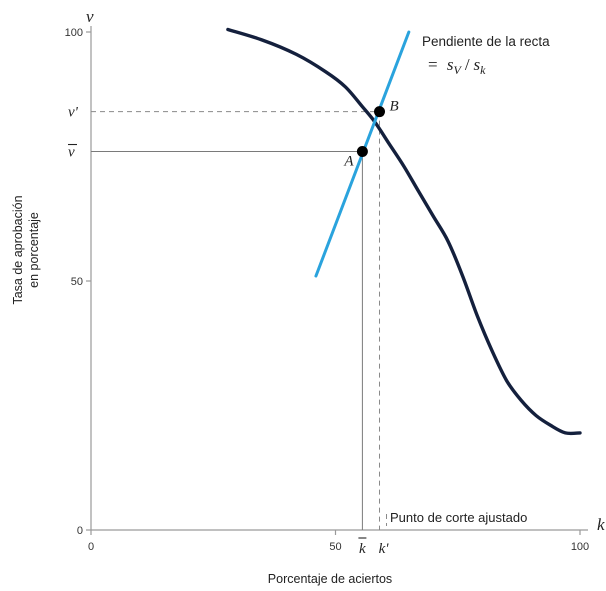  What do you see at coordinates (483, 70) in the screenshot?
I see `slope-formula-sk-sub: k` at bounding box center [483, 70].